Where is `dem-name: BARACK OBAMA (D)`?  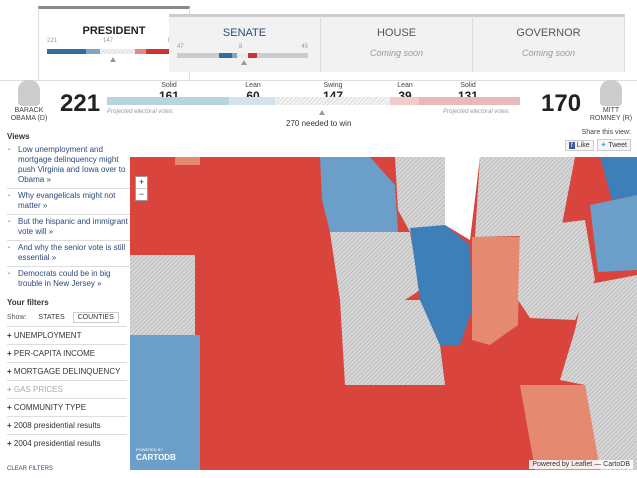 dem-name: BARACK OBAMA (D) is located at coordinates (29, 114).